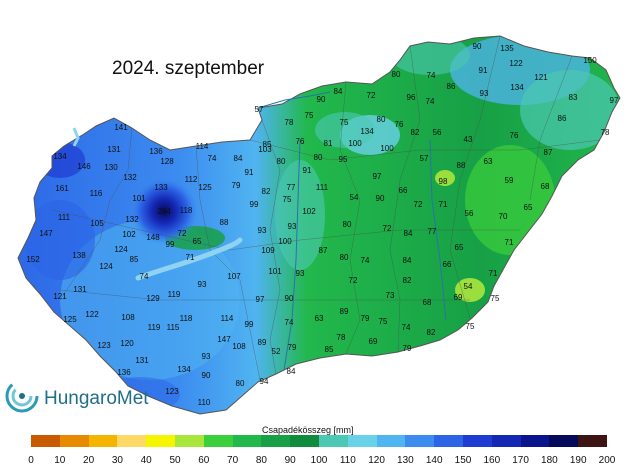 Image resolution: width=640 pixels, height=475 pixels. What do you see at coordinates (403, 190) in the screenshot?
I see `station-value: 66` at bounding box center [403, 190].